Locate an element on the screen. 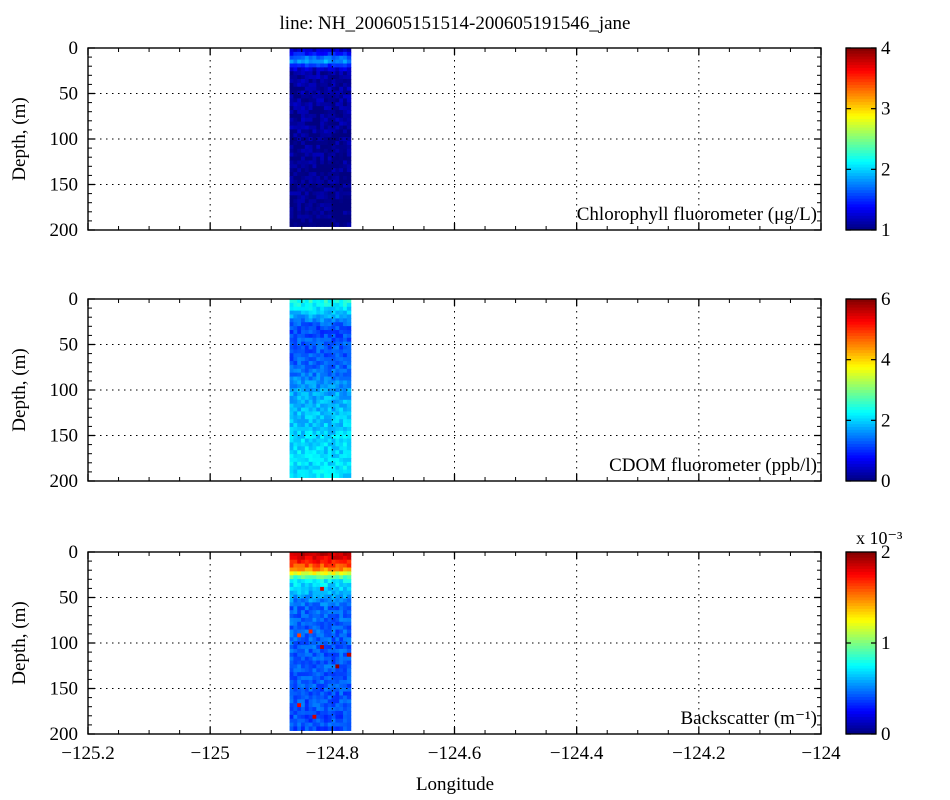 The width and height of the screenshot is (950, 800). colorbar-tick-label: 0 is located at coordinates (886, 481).